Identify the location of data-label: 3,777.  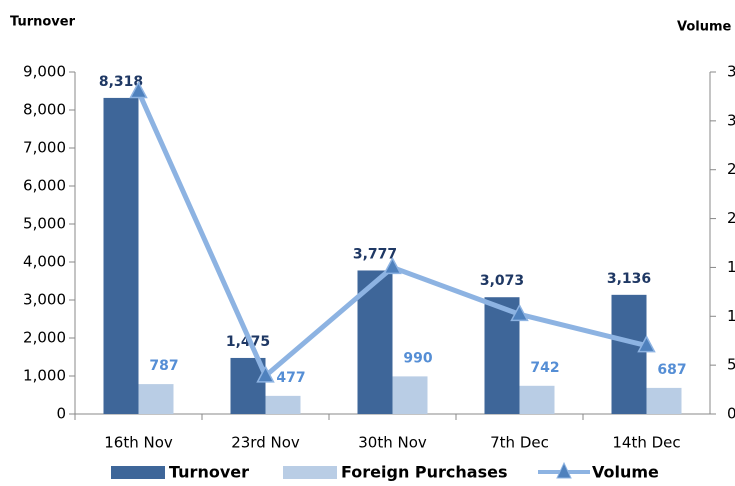
(375, 254).